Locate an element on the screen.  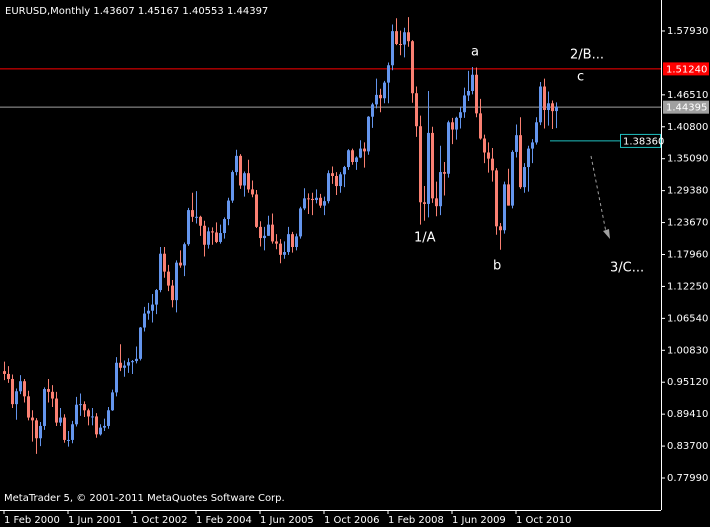
x-tick-label: 1 Feb 2000 is located at coordinates (32, 520).